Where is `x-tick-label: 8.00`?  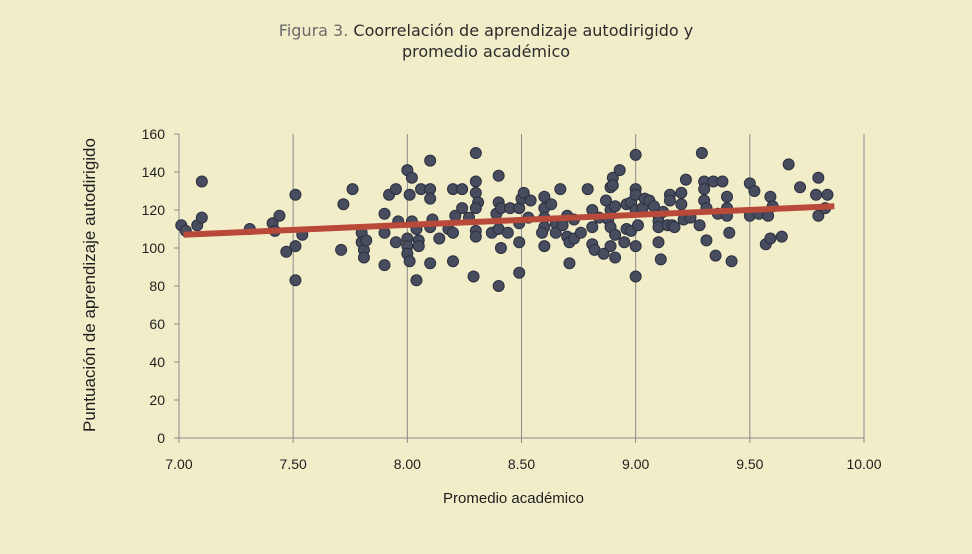 x-tick-label: 8.00 is located at coordinates (407, 464).